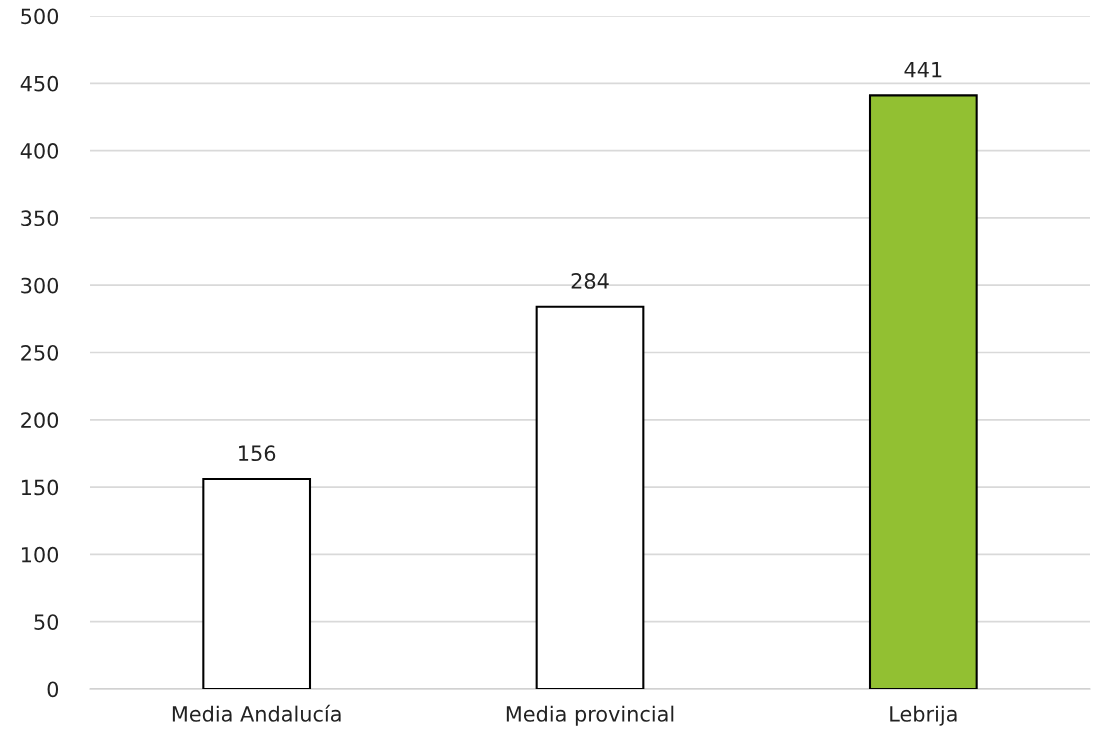 This screenshot has height=740, width=1111. What do you see at coordinates (40, 352) in the screenshot?
I see `y-tick-label: 250` at bounding box center [40, 352].